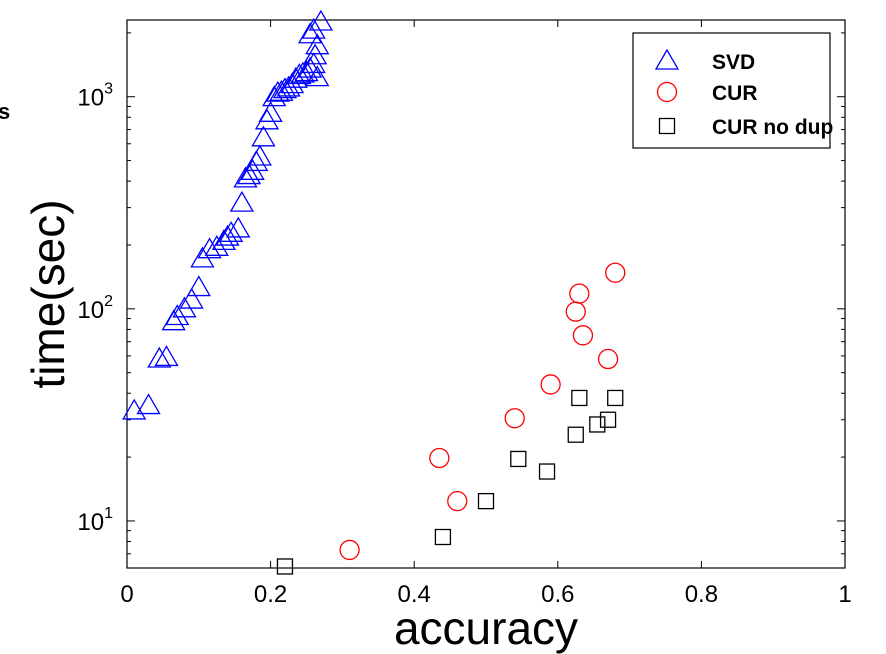 This screenshot has width=886, height=654. What do you see at coordinates (126, 594) in the screenshot?
I see `x-tick-label: 0` at bounding box center [126, 594].